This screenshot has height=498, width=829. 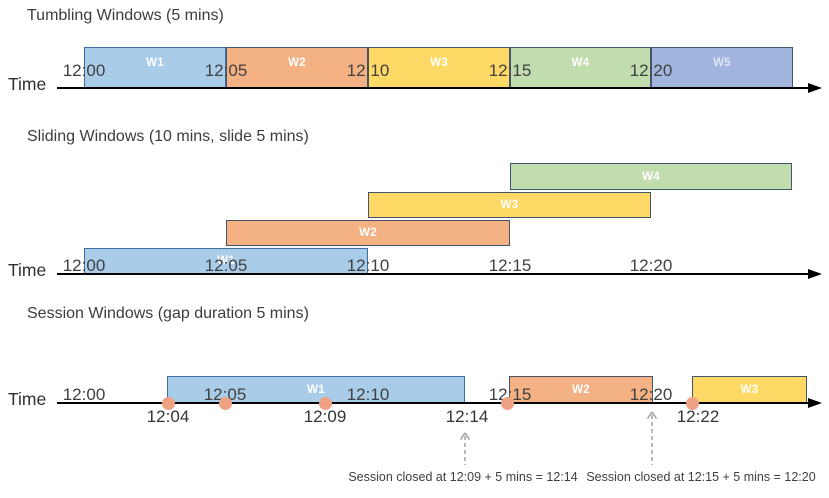 I want to click on tumbling-window-w2-label: W2, so click(x=297, y=63).